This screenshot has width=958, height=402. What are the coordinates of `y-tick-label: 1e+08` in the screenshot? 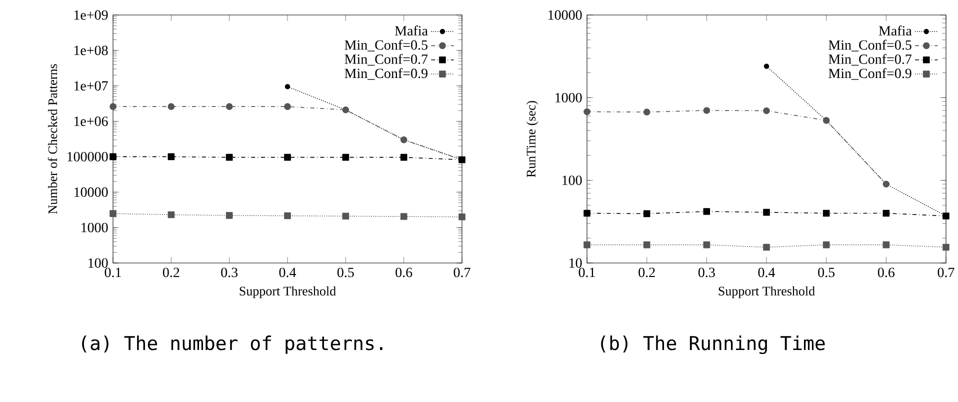 It's located at (91, 51).